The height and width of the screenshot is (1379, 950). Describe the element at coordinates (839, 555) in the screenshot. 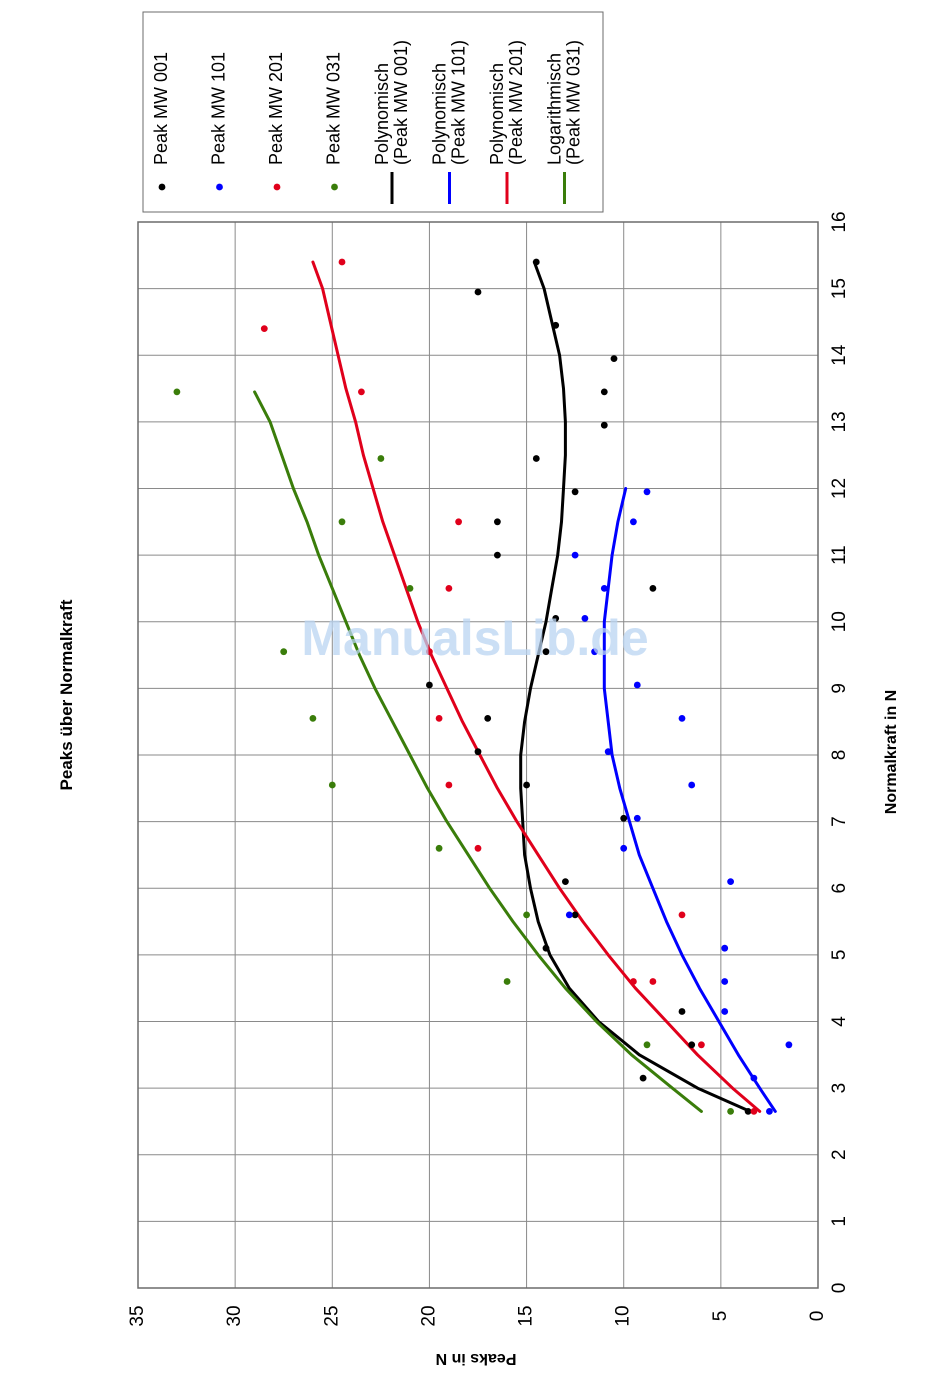

I see `x-tick-label: 11` at that location.